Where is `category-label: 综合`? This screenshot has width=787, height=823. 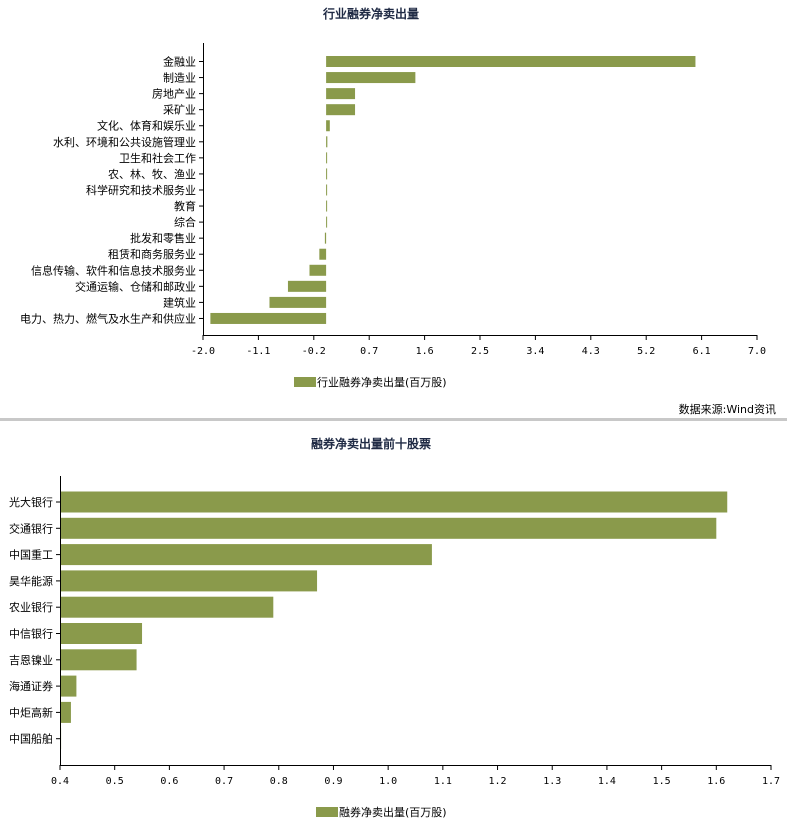 category-label: 综合 is located at coordinates (185, 222).